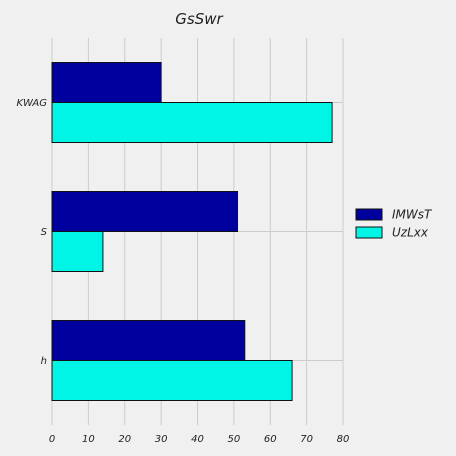 The height and width of the screenshot is (456, 456). I want to click on bar-UzLxx-h, so click(172, 380).